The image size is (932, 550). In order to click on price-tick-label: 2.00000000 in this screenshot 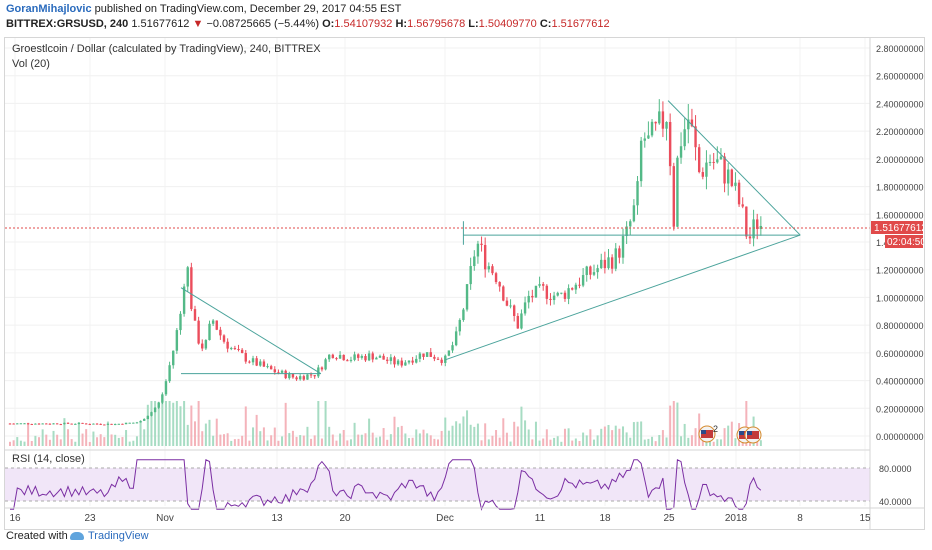, I will do `click(900, 160)`.